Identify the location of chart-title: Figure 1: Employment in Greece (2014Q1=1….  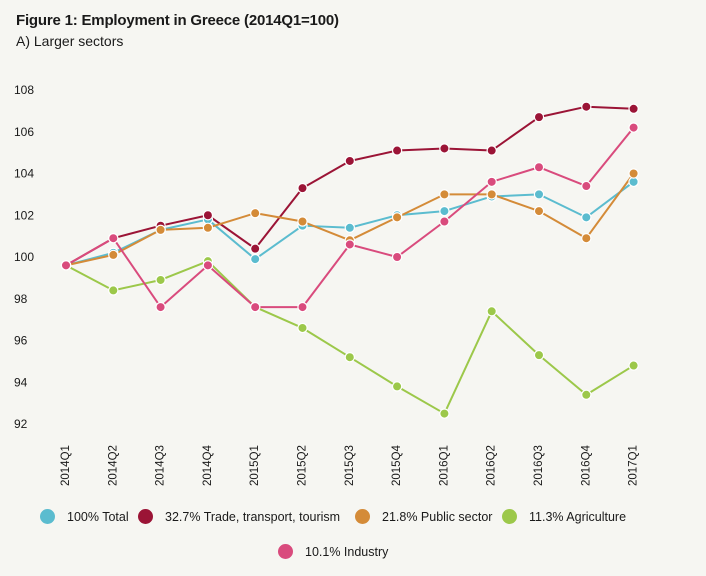
(177, 20).